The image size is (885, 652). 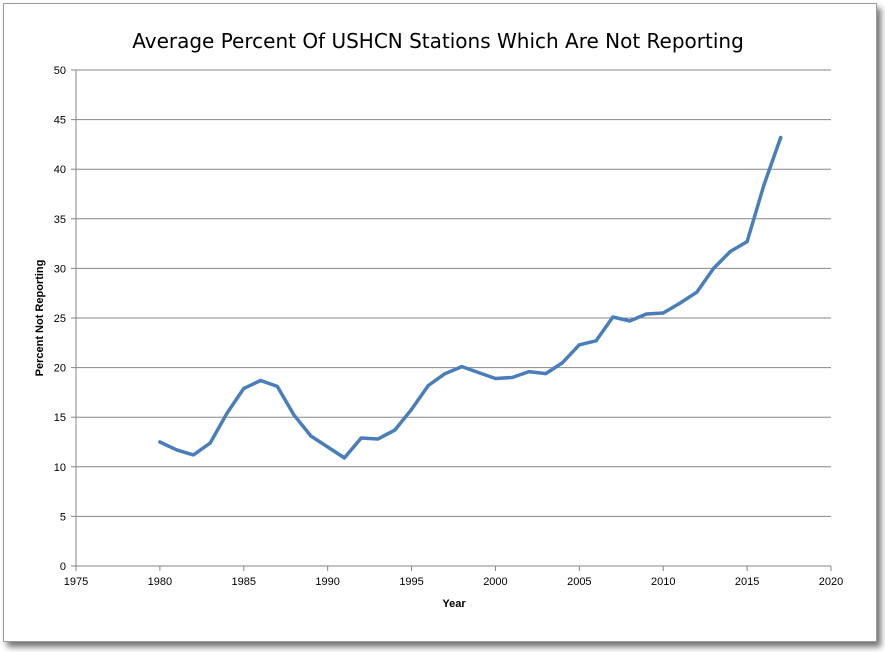 What do you see at coordinates (60, 71) in the screenshot?
I see `y-tick-label: 50` at bounding box center [60, 71].